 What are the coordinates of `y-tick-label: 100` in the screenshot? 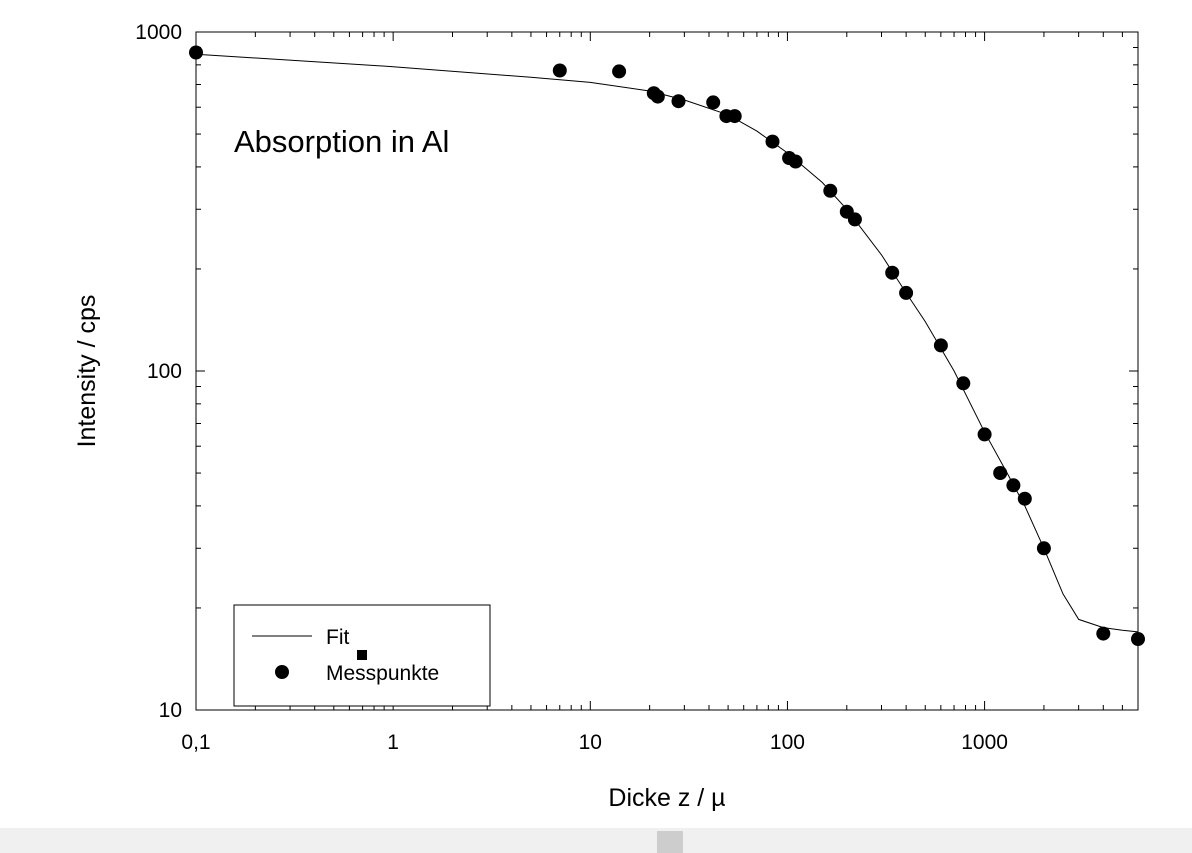 It's located at (164, 371).